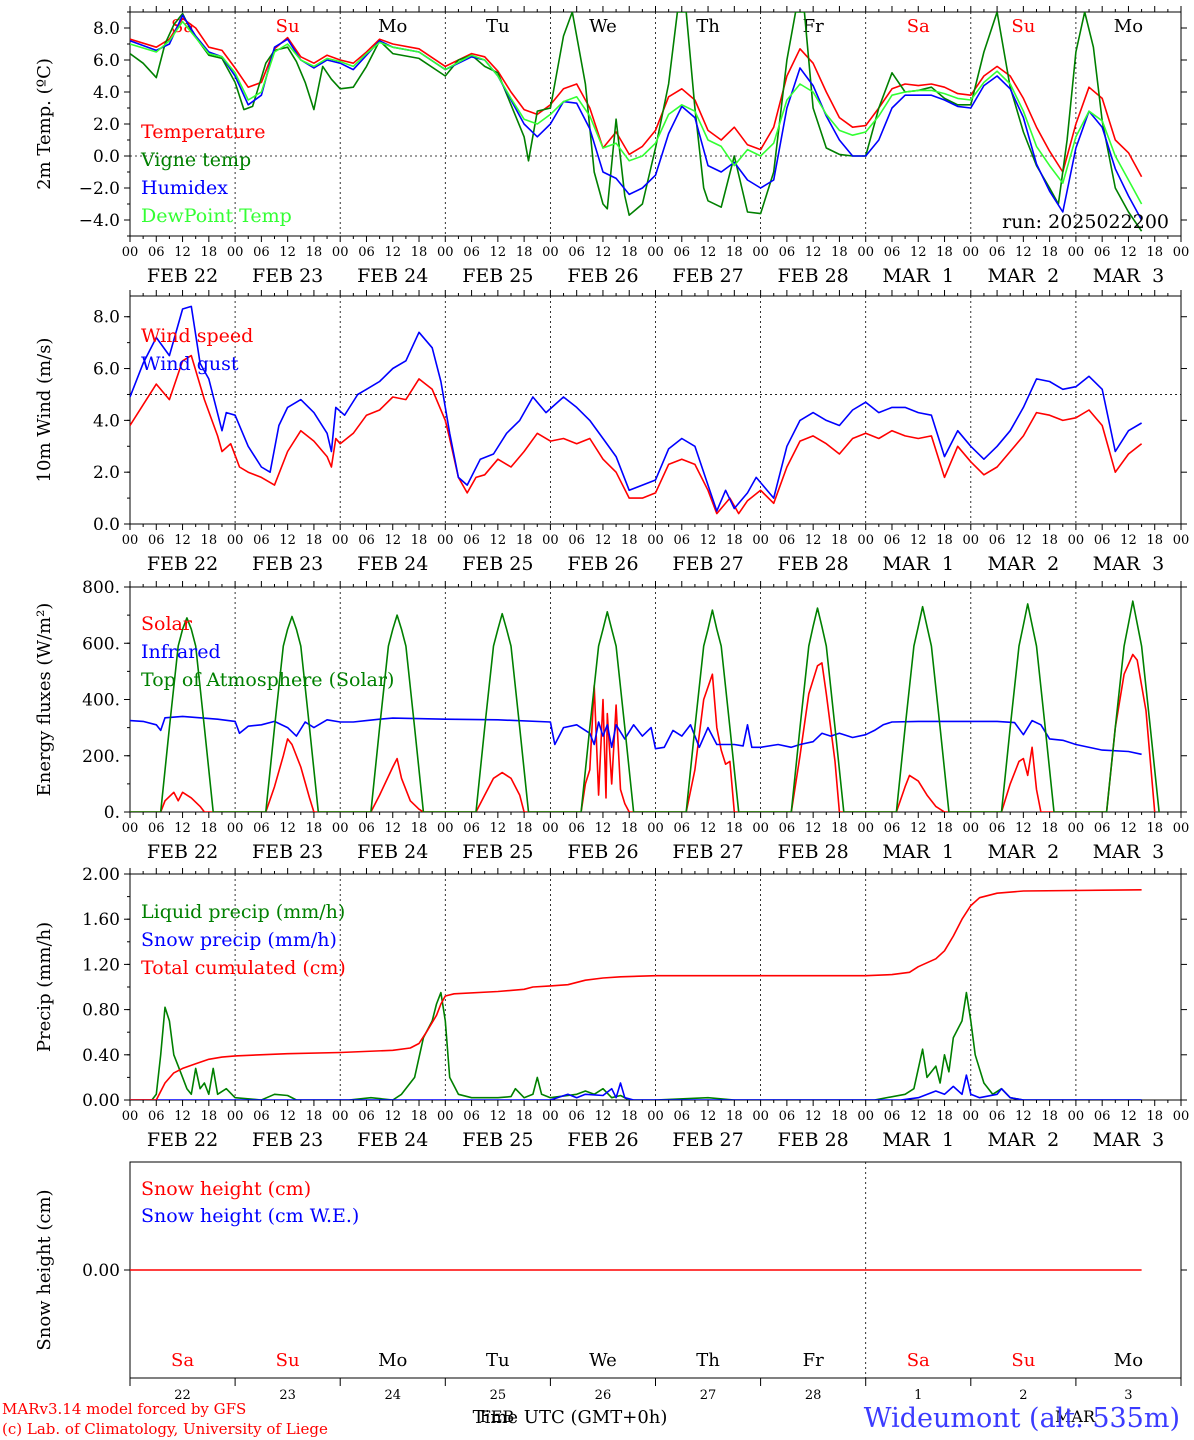  I want to click on series-line-wind-speed, so click(636, 434).